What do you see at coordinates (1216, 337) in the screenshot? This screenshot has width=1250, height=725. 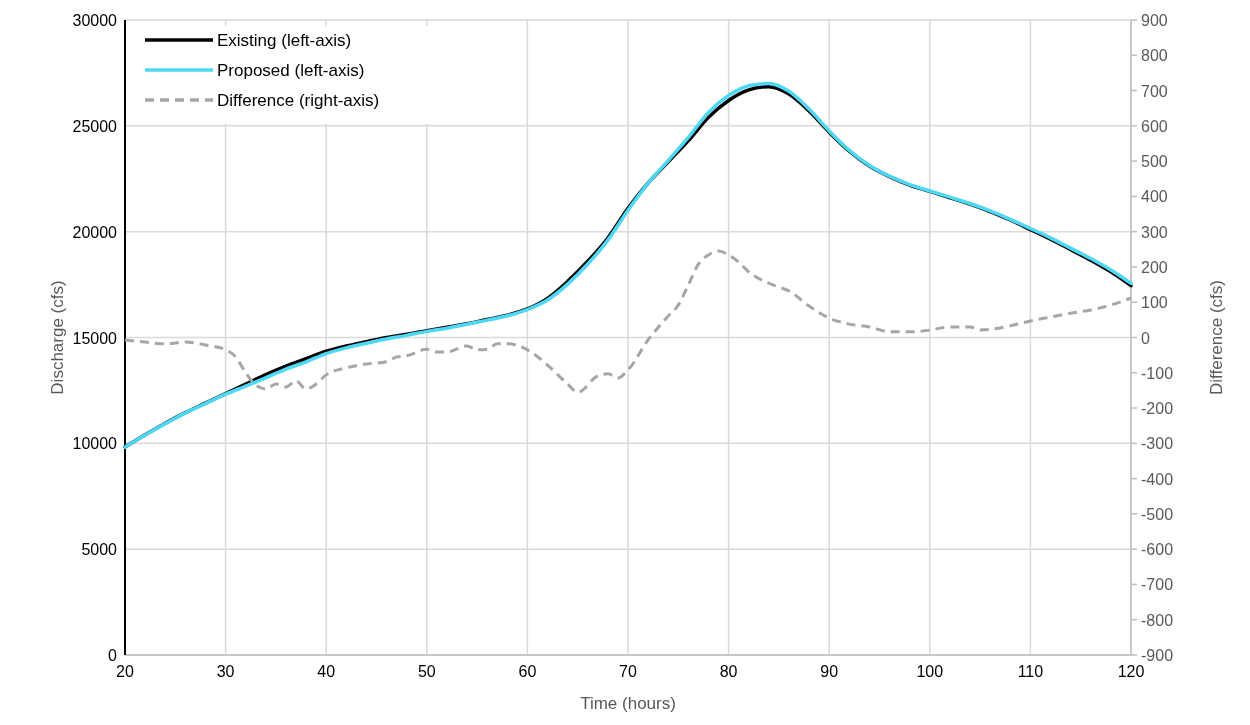 I see `y2-axis-title: Difference (cfs)` at bounding box center [1216, 337].